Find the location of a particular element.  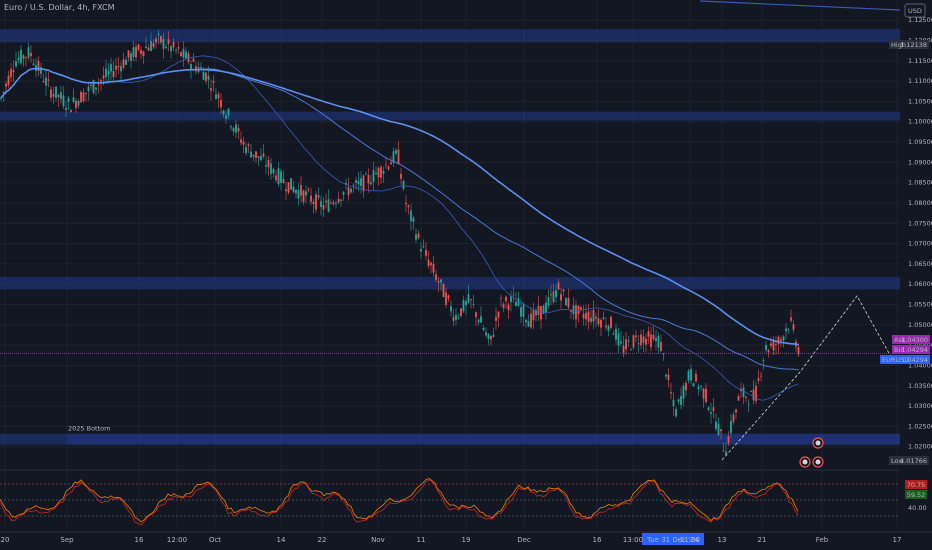

x-tick-label: 22 is located at coordinates (322, 540).